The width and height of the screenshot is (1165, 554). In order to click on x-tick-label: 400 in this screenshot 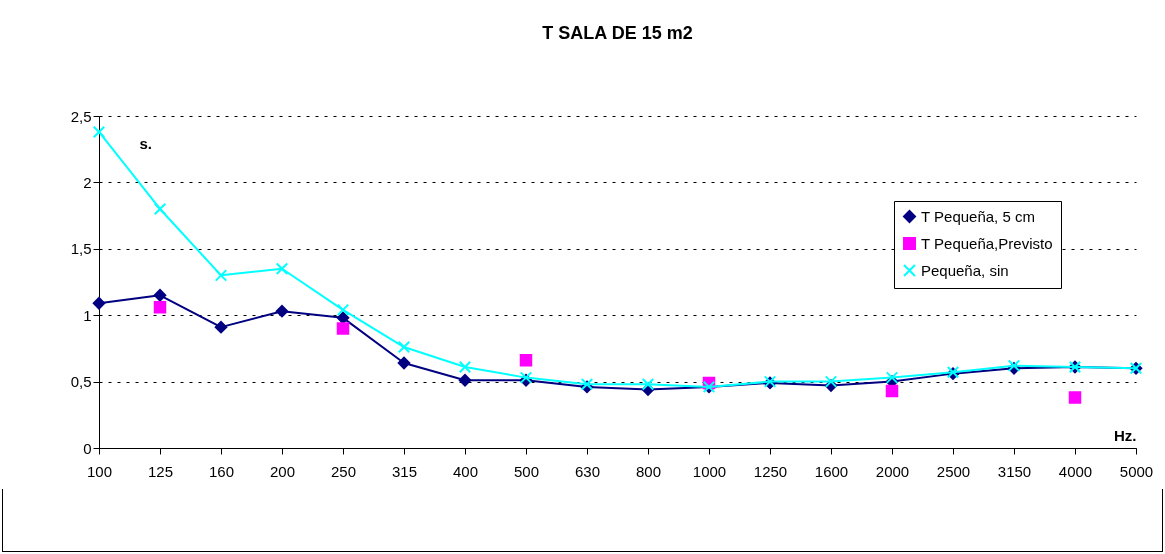, I will do `click(465, 471)`.